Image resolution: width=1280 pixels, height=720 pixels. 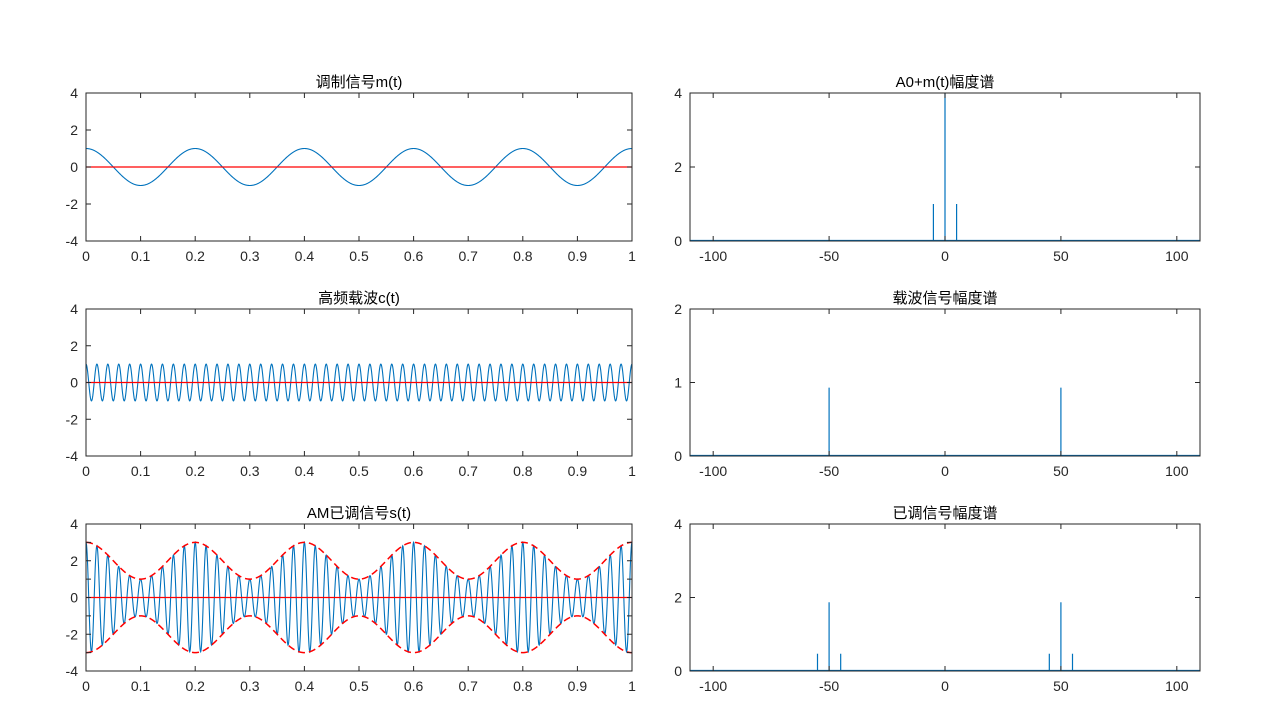 I want to click on subplot-title: 调制信号m(t), so click(x=359, y=82).